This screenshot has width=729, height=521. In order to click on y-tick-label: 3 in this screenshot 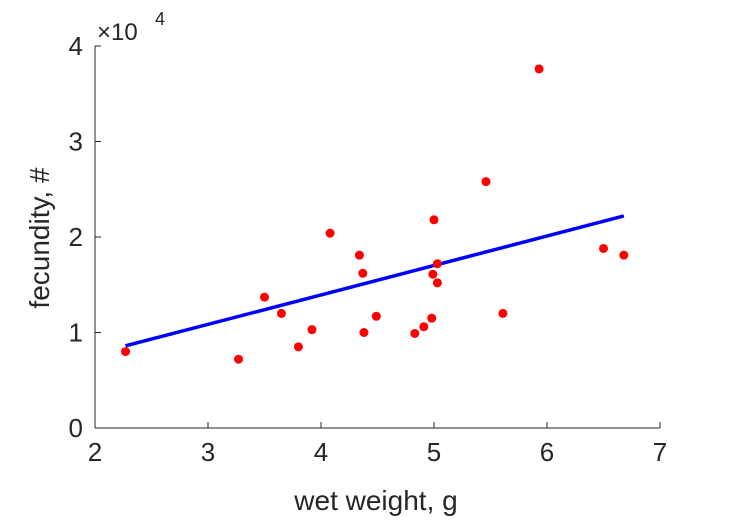, I will do `click(76, 142)`.